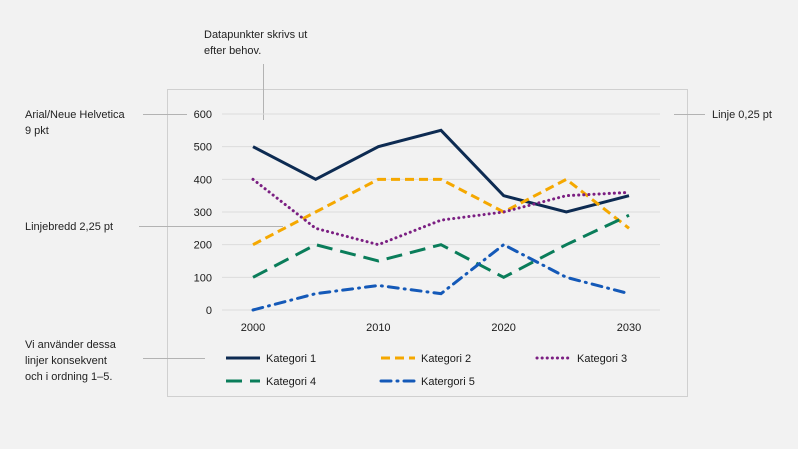  Describe the element at coordinates (203, 180) in the screenshot. I see `y-tick-label: 400` at that location.